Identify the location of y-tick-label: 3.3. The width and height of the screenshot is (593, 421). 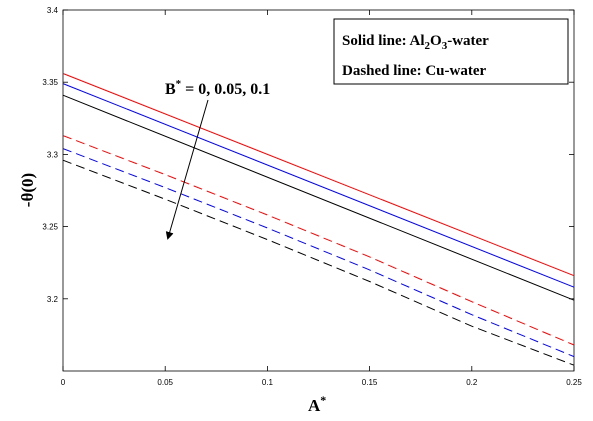
(53, 154).